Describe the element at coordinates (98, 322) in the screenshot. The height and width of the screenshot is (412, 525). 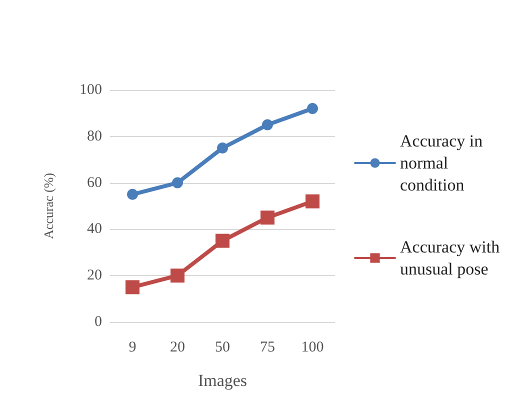
I see `y-tick-label: 0` at that location.